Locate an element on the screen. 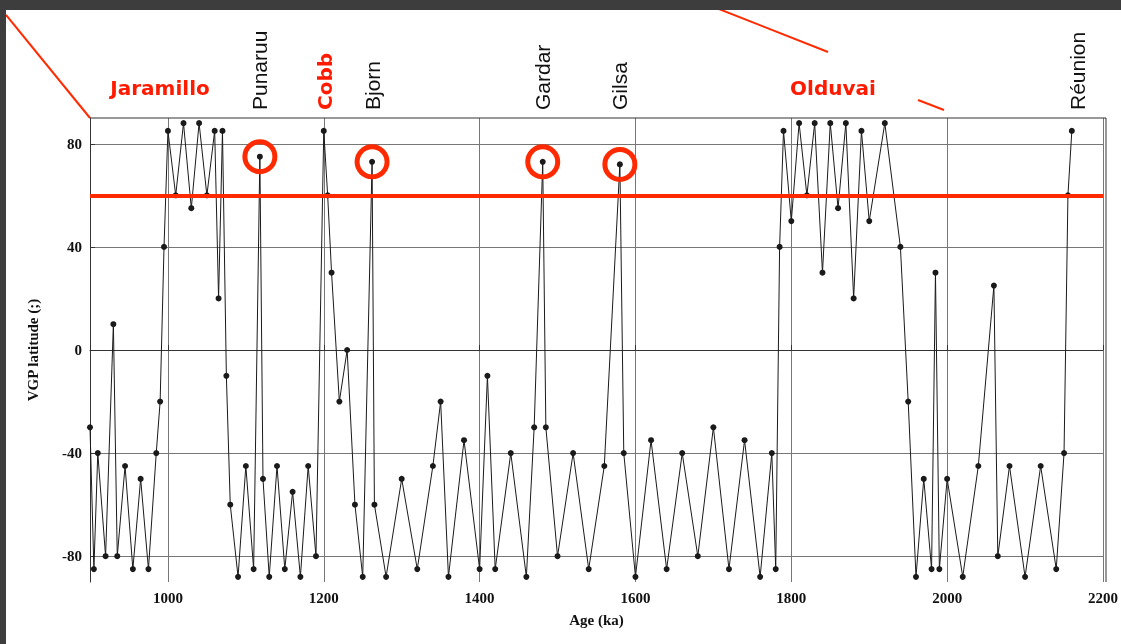  text: Réunion is located at coordinates (1077, 70).